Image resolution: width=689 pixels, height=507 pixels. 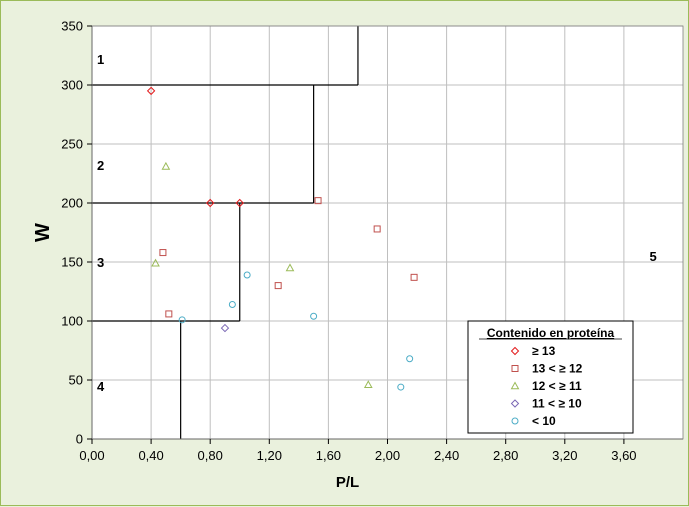 What do you see at coordinates (72, 262) in the screenshot?
I see `y-tick-label: 150` at bounding box center [72, 262].